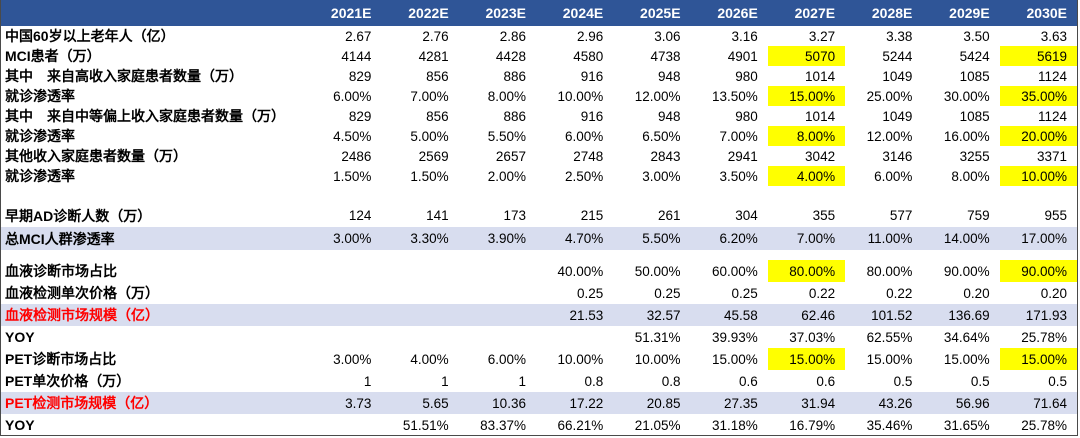  I want to click on data-cell: 0.22, so click(899, 293).